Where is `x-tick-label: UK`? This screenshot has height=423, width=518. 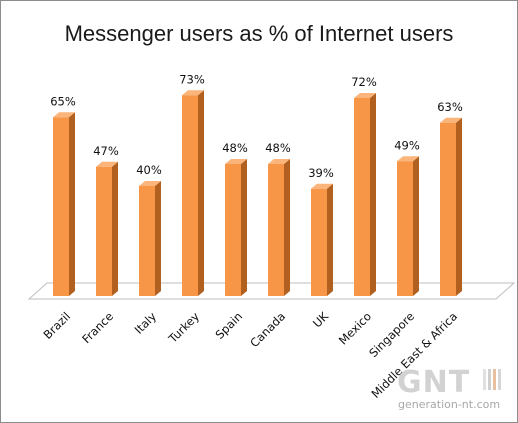 x-tick-label: UK is located at coordinates (321, 320).